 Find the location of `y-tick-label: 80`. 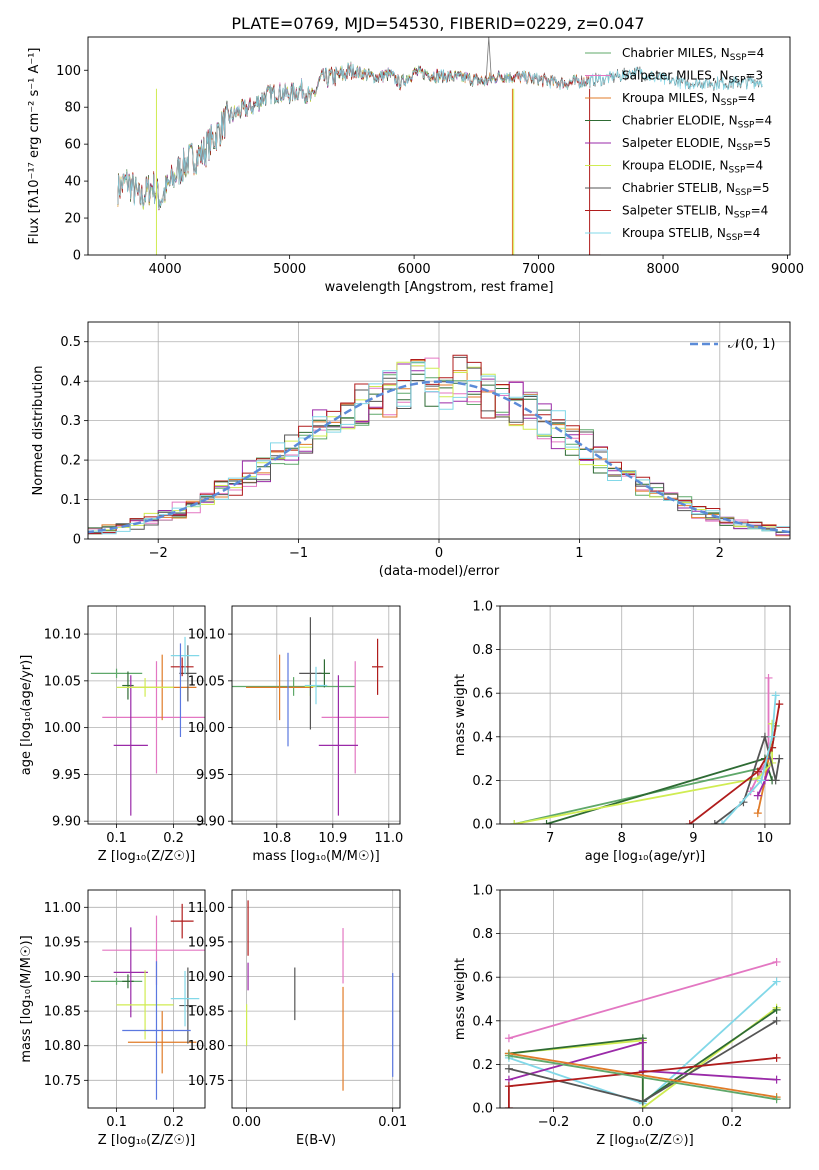

y-tick-label: 80 is located at coordinates (72, 108).